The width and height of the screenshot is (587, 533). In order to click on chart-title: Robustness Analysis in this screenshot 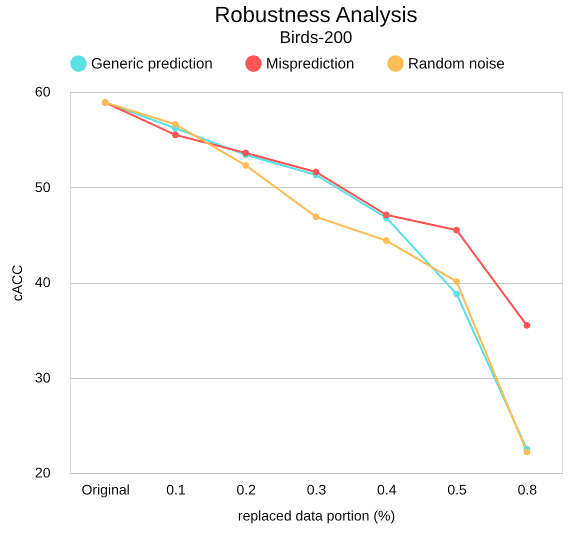, I will do `click(316, 14)`.